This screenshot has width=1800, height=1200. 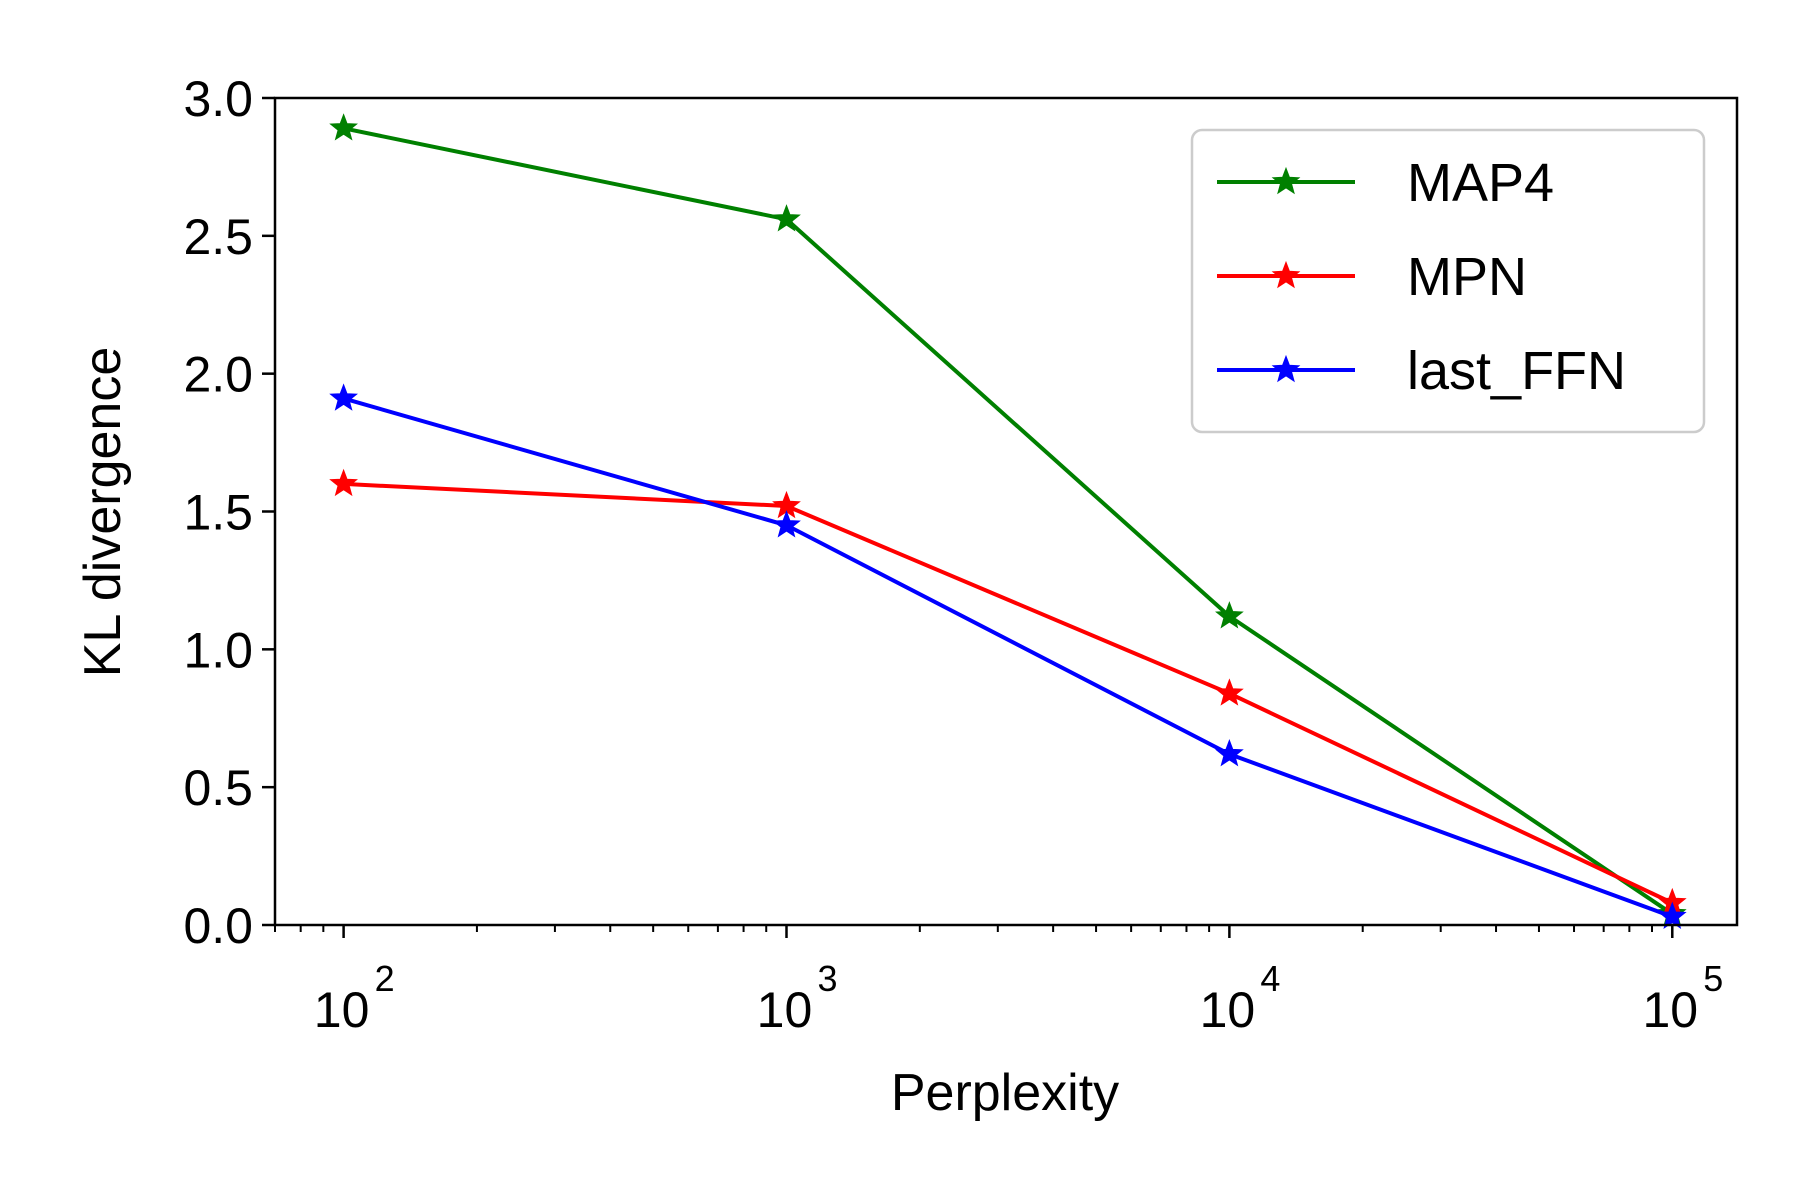 I want to click on y-tick-label: 1.5, so click(x=218, y=513).